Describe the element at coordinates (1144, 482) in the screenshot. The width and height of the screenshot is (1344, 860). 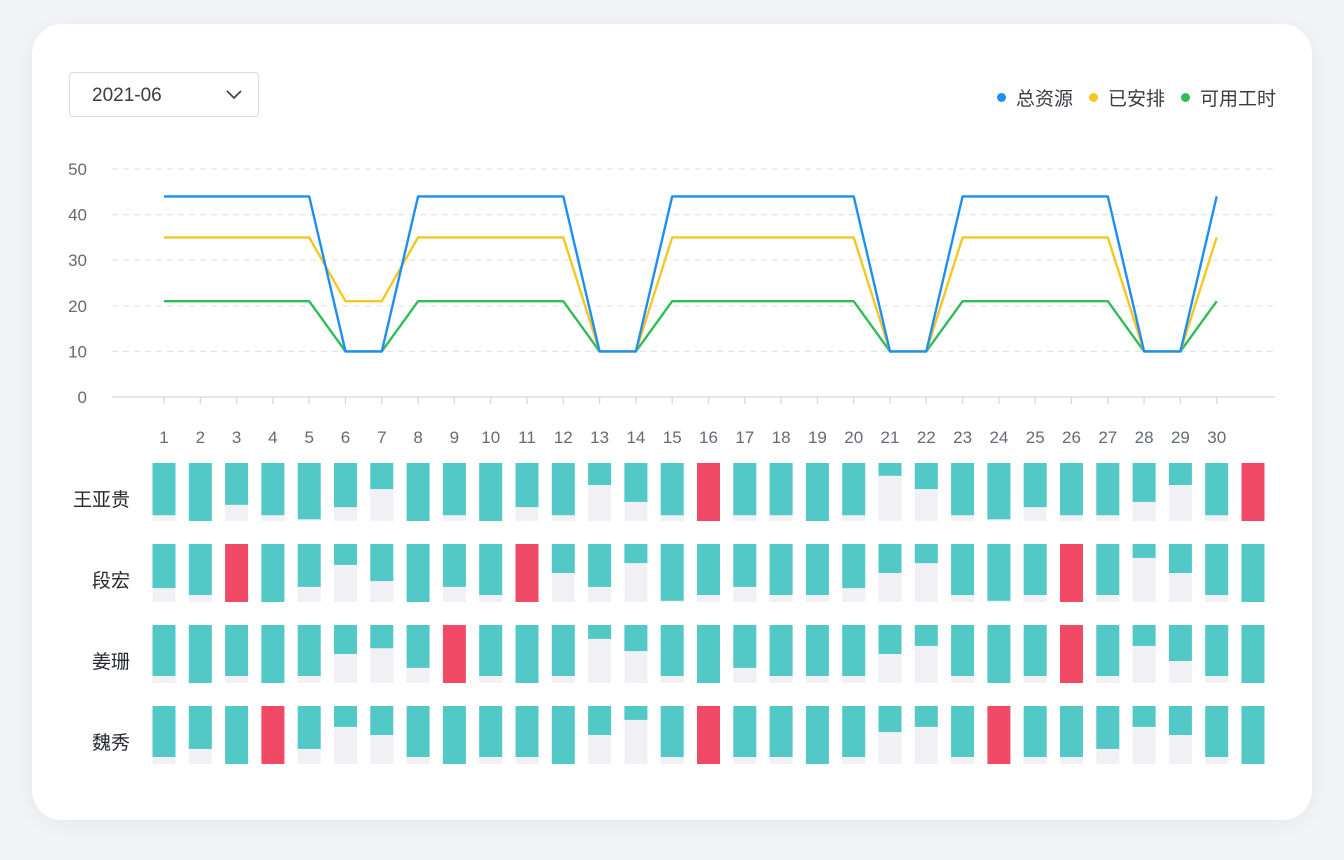
I see `load-bar-r1-d28` at that location.